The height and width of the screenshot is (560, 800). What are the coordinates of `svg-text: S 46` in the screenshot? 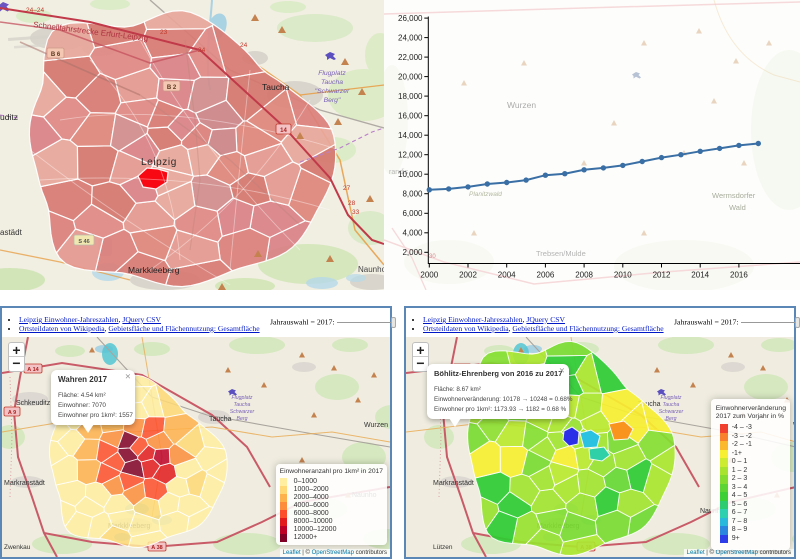 It's located at (83, 242).